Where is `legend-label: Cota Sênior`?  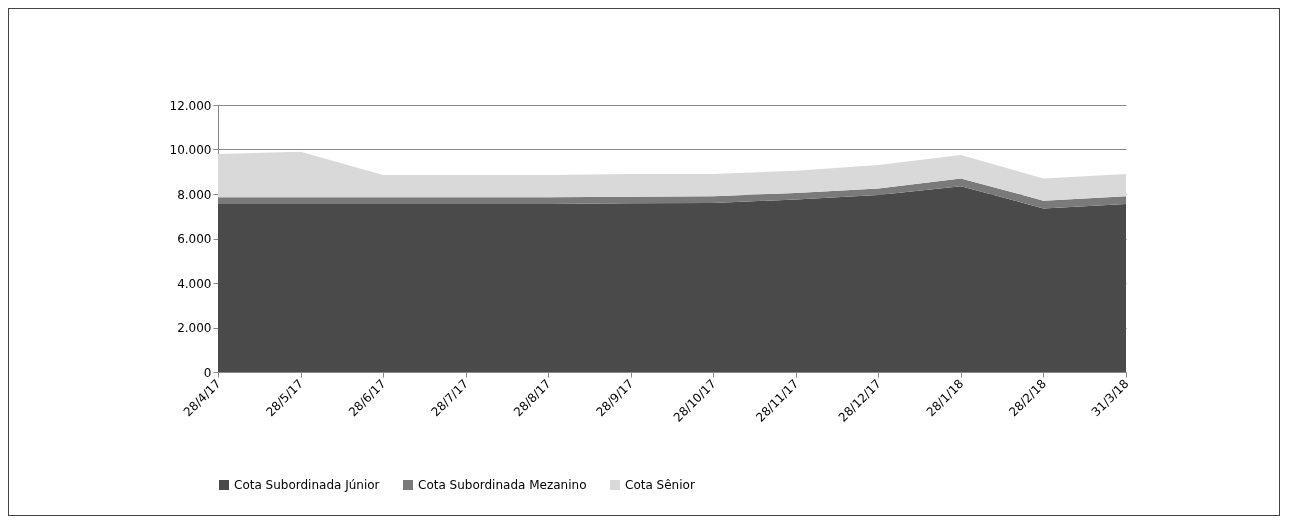 legend-label: Cota Sênior is located at coordinates (660, 485).